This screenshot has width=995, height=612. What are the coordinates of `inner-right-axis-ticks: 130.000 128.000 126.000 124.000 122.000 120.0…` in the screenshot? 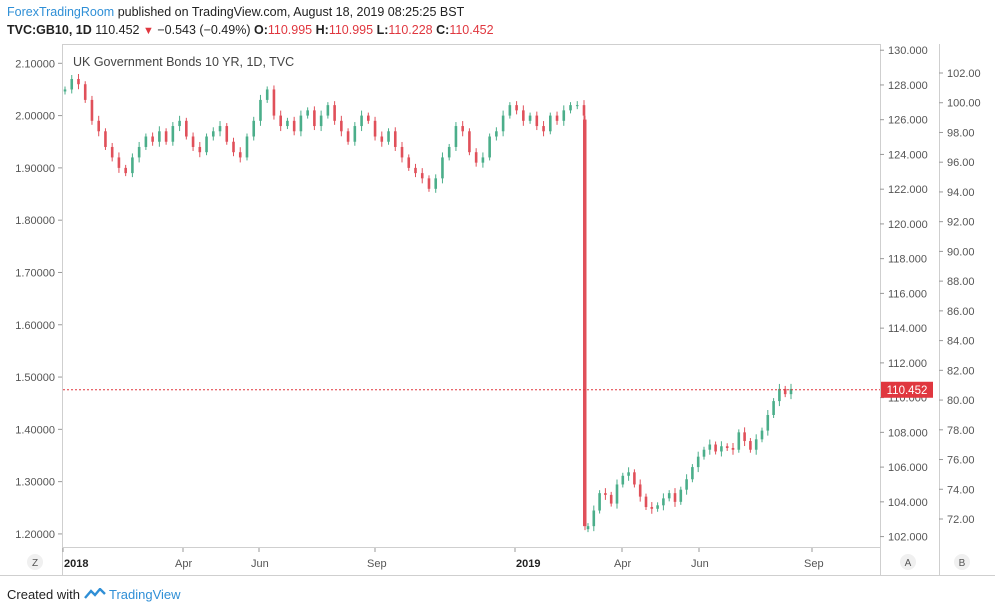 It's located at (904, 294).